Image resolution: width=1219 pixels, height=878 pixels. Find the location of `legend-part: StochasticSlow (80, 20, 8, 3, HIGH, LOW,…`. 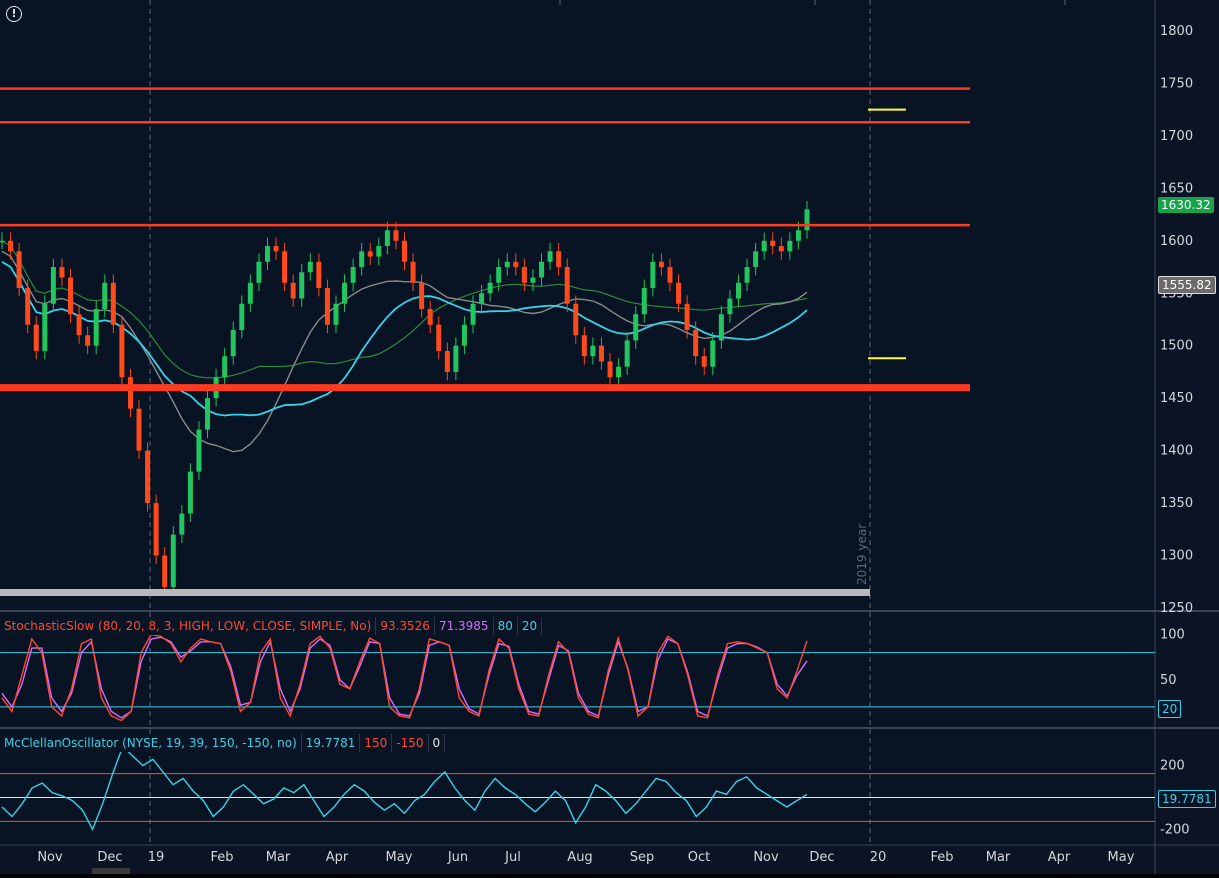

legend-part: StochasticSlow (80, 20, 8, 3, HIGH, LOW,… is located at coordinates (188, 626).